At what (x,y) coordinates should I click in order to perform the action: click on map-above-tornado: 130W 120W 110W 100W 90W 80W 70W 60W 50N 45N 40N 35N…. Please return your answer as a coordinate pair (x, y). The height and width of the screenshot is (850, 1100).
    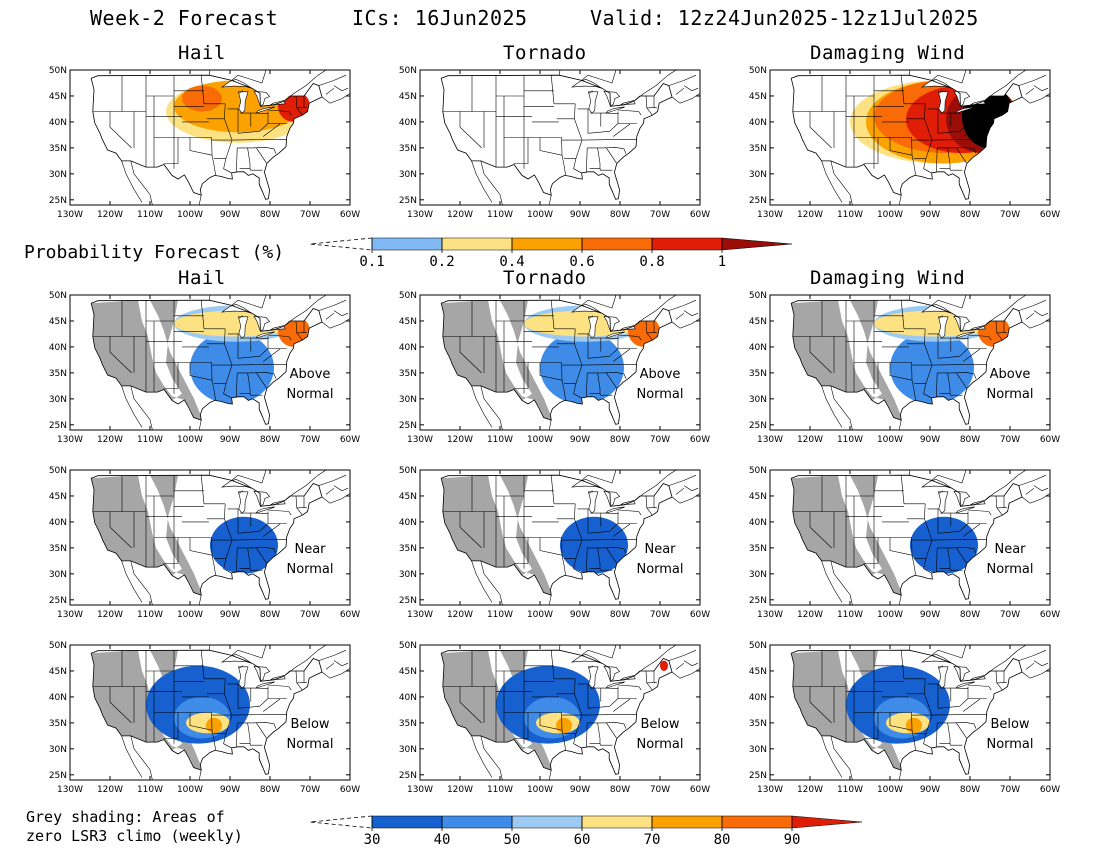
    Looking at the image, I should click on (554, 368).